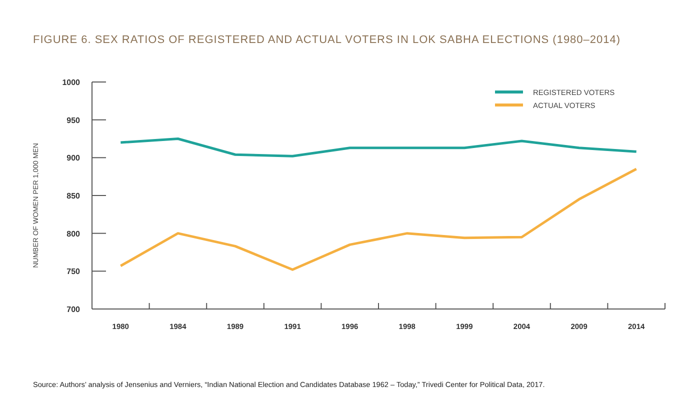 The image size is (675, 412). What do you see at coordinates (73, 309) in the screenshot?
I see `y-tick-label: 700` at bounding box center [73, 309].